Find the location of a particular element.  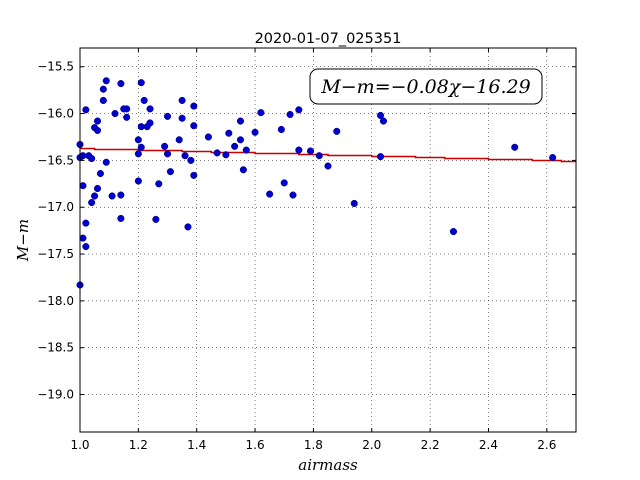

fit-line is located at coordinates (328, 155).